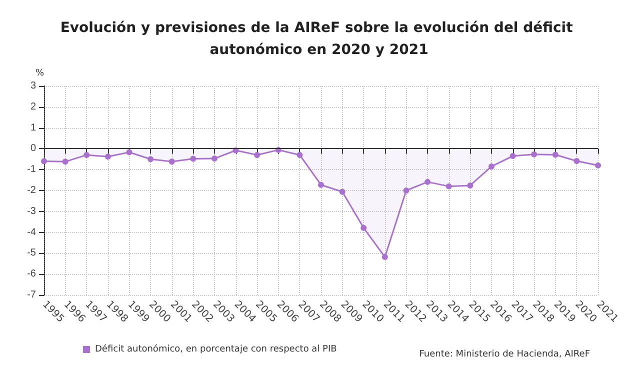 Image resolution: width=638 pixels, height=375 pixels. Describe the element at coordinates (31, 295) in the screenshot. I see `y-tick-label: -7` at that location.